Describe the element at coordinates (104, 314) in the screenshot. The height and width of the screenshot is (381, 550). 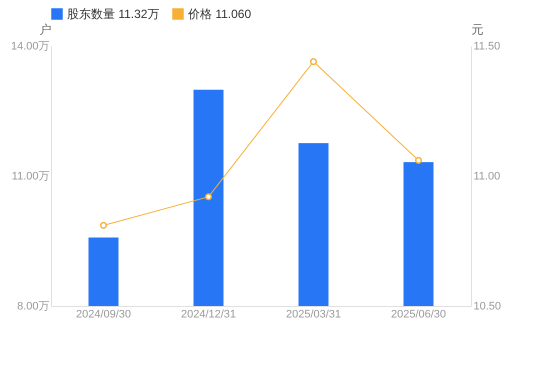
I see `x-tick-label: 2024/09/30` at that location.